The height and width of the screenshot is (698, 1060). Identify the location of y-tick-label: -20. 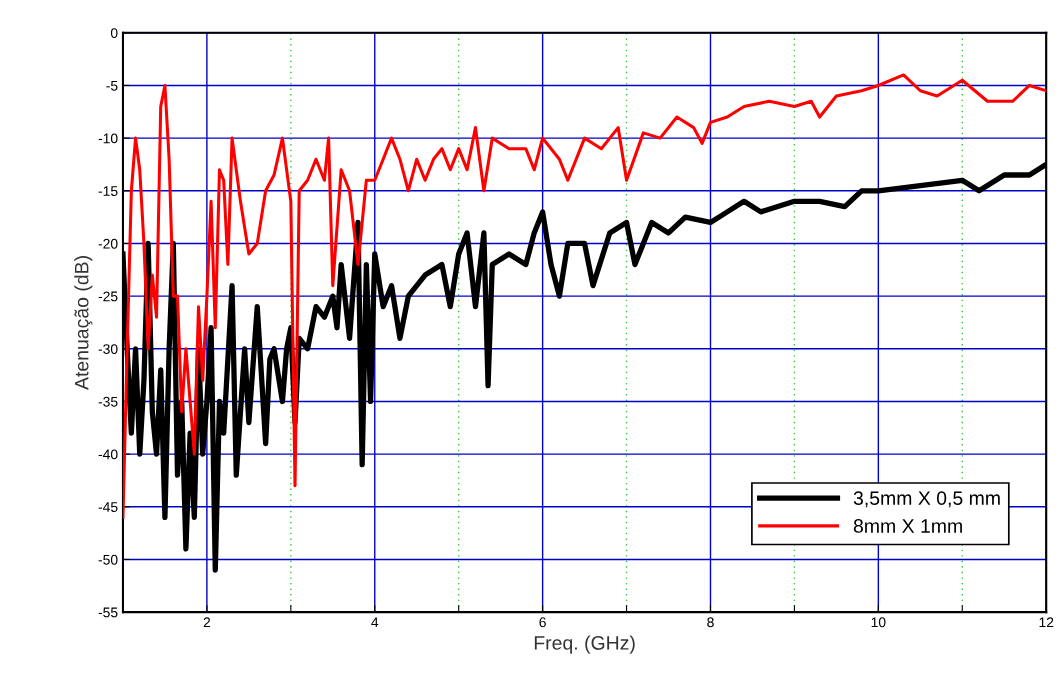
(108, 243).